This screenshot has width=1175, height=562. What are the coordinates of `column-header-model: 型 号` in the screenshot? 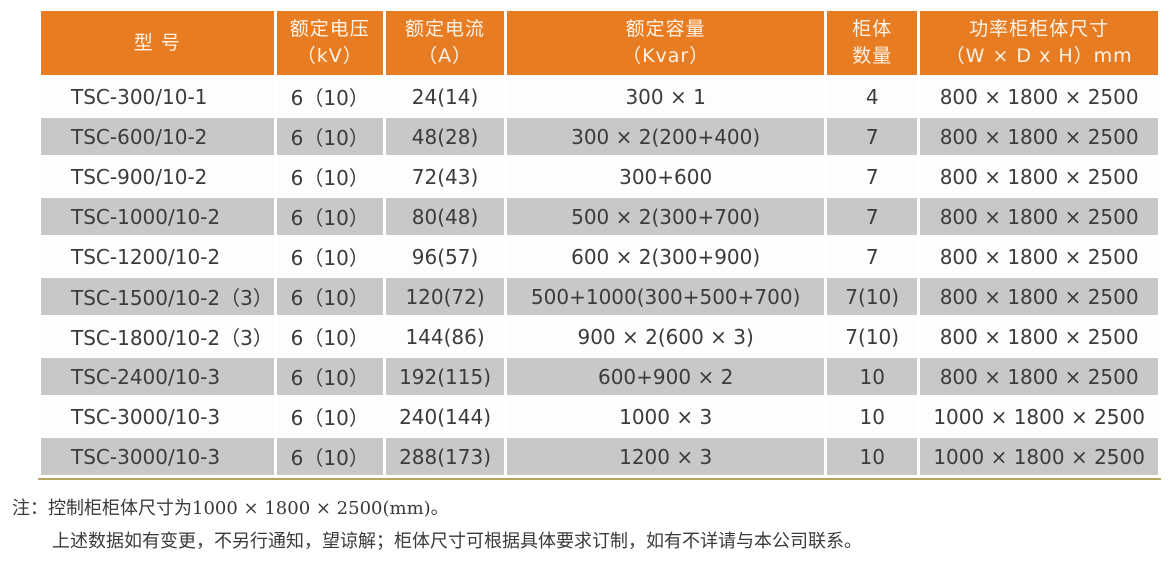 It's located at (157, 43).